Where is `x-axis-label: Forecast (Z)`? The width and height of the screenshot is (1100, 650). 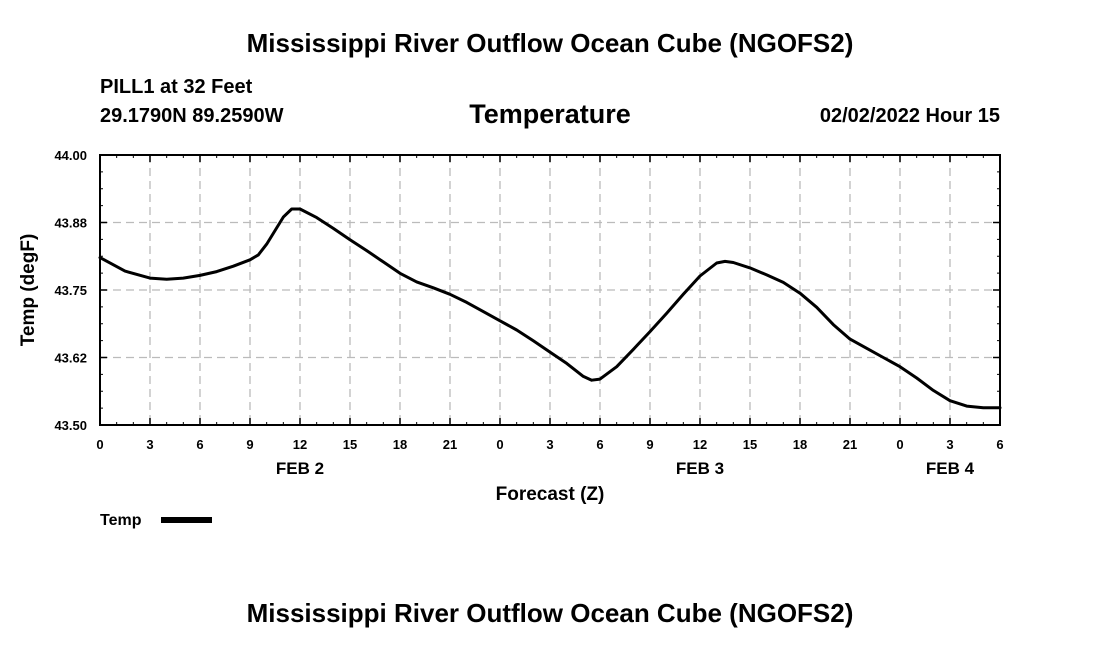
x-axis-label: Forecast (Z) is located at coordinates (550, 494).